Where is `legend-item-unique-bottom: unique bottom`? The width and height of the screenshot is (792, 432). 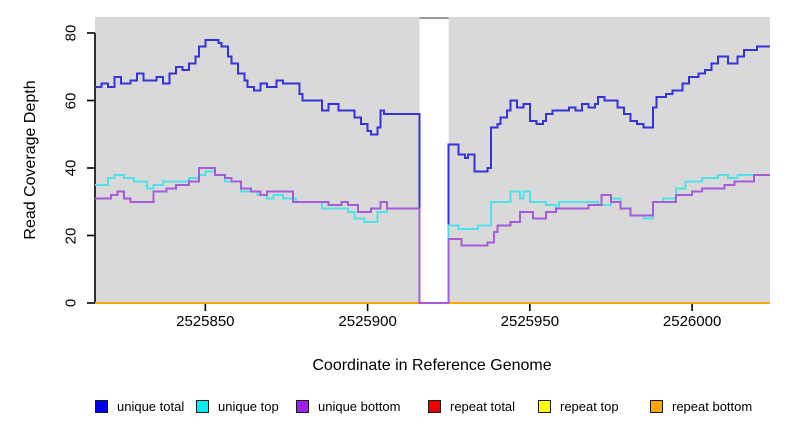 legend-item-unique-bottom: unique bottom is located at coordinates (348, 406).